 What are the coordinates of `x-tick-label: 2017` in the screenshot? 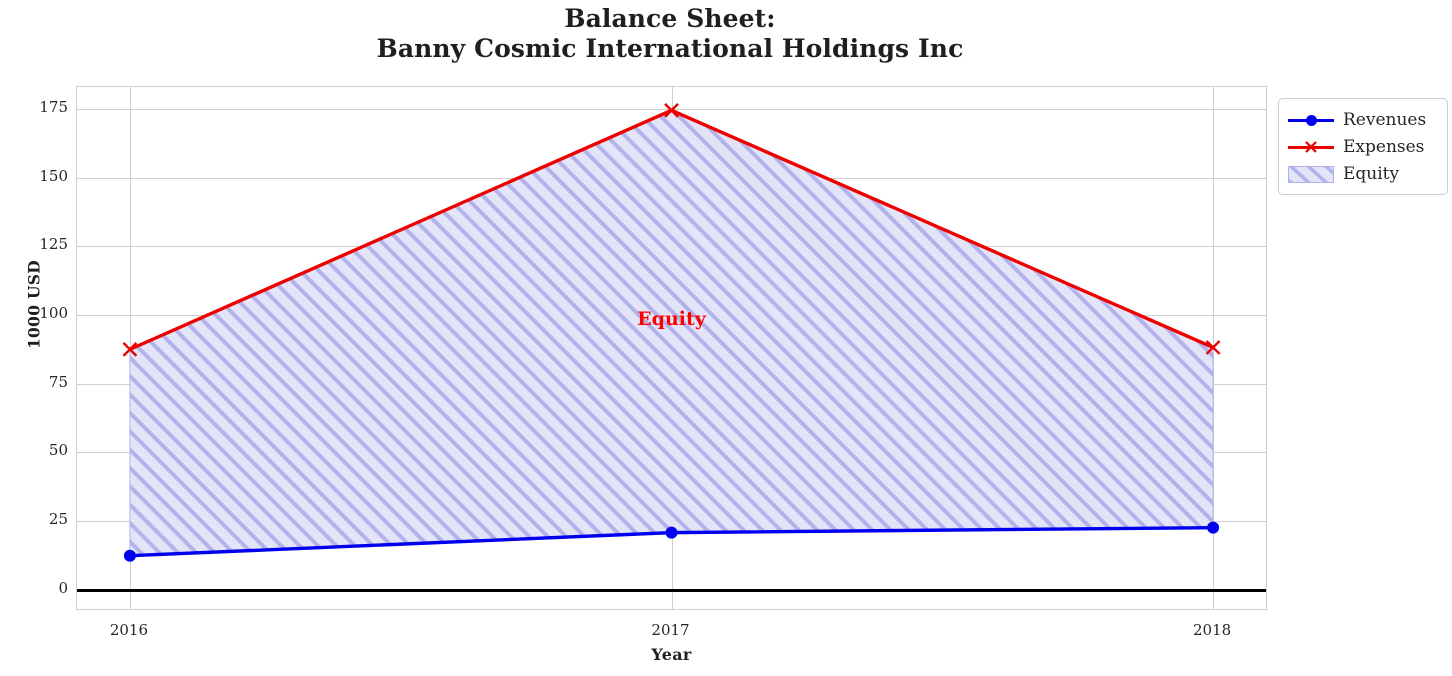 It's located at (670, 630).